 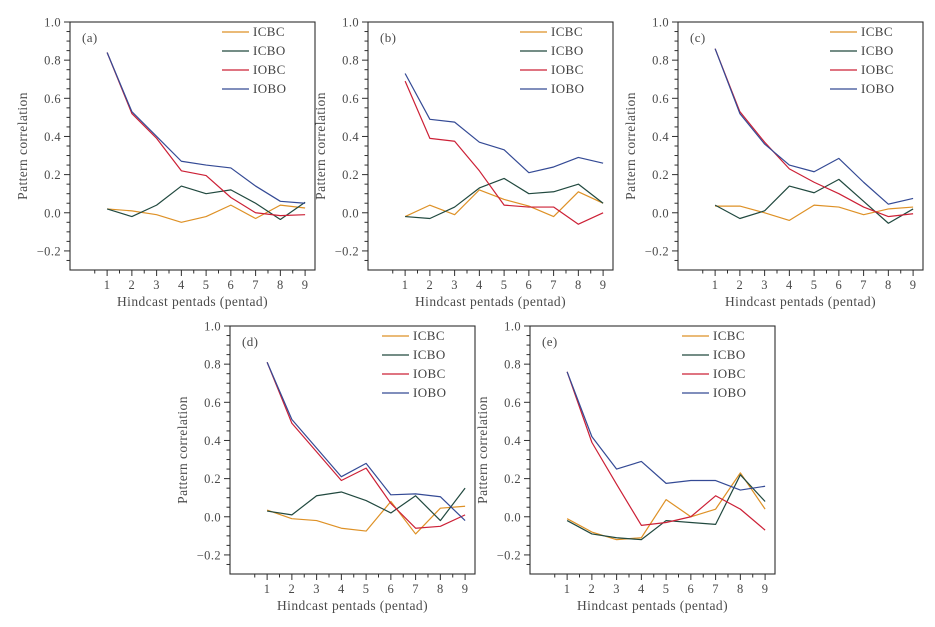 I want to click on x-axis-label: Hindcast pentads (pentad), so click(x=490, y=301).